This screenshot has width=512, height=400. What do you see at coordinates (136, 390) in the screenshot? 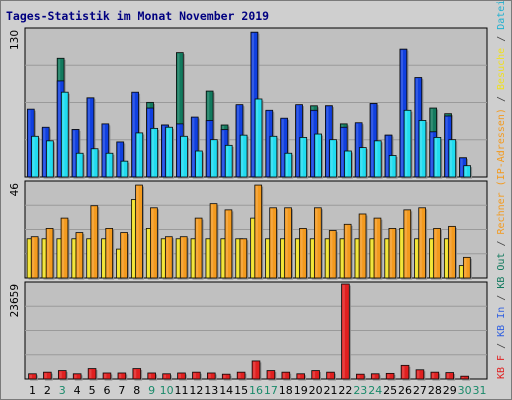
I see `day-label: 8` at bounding box center [136, 390].